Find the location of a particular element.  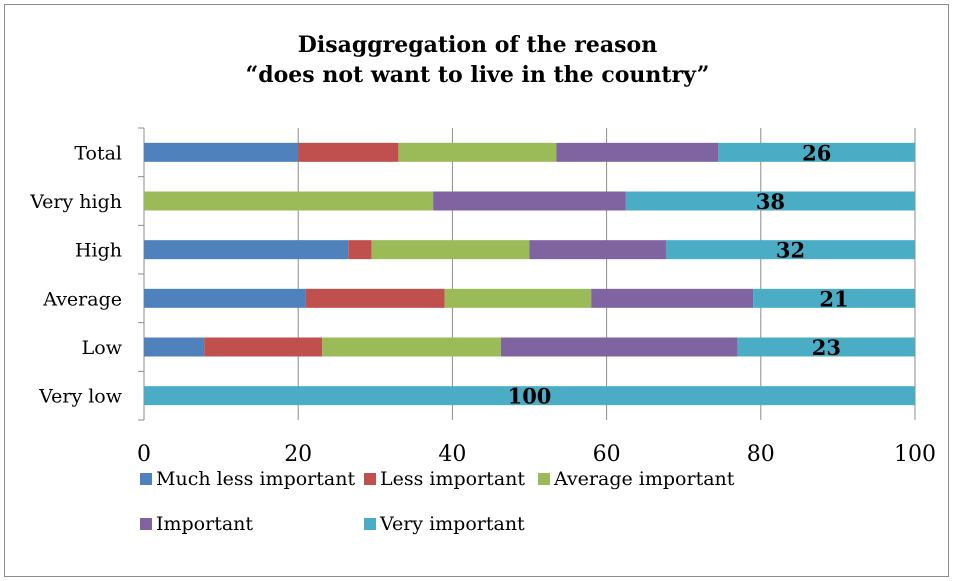

bar-high-average-important is located at coordinates (450, 250).